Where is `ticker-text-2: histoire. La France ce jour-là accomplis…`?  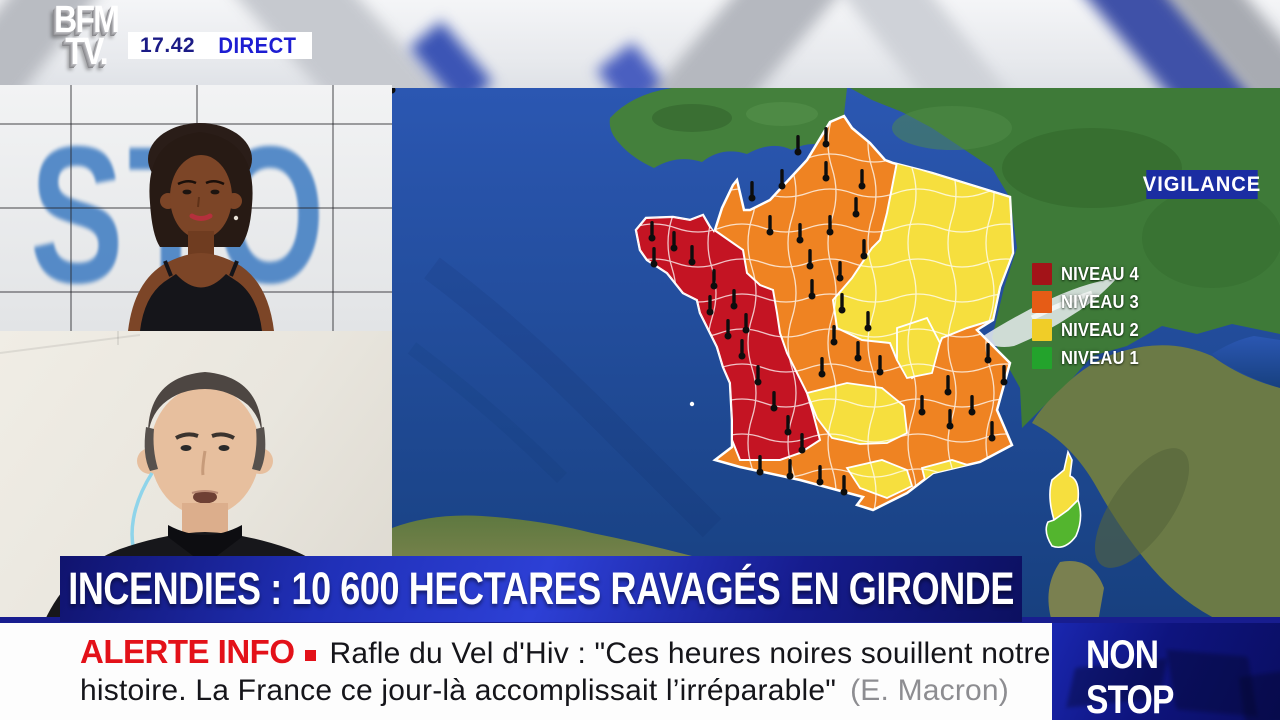
ticker-text-2: histoire. La France ce jour-là accomplis… is located at coordinates (458, 690).